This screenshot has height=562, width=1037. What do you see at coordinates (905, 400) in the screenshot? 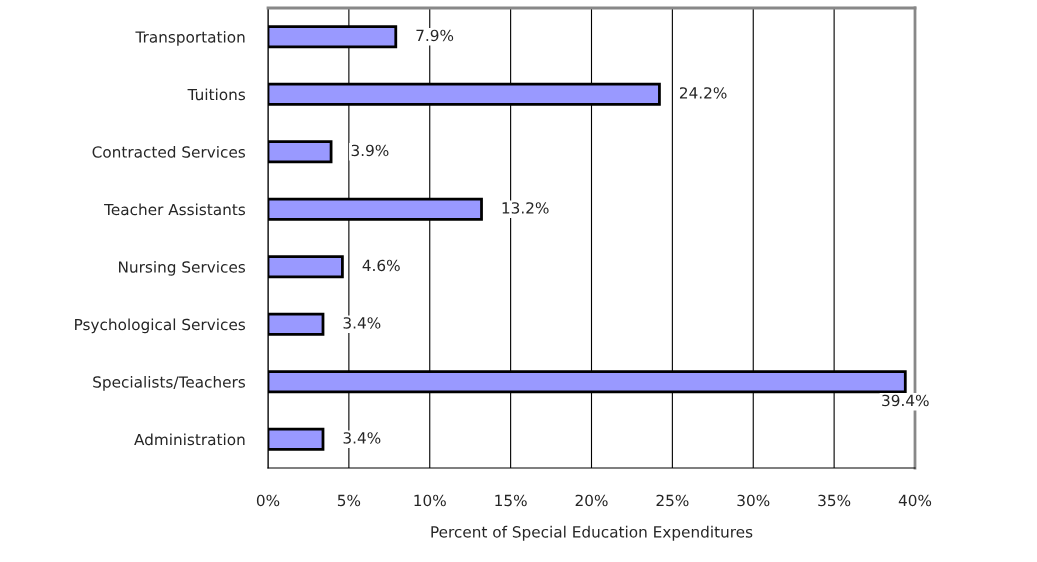
I see `data-label: 39.4%` at bounding box center [905, 400].